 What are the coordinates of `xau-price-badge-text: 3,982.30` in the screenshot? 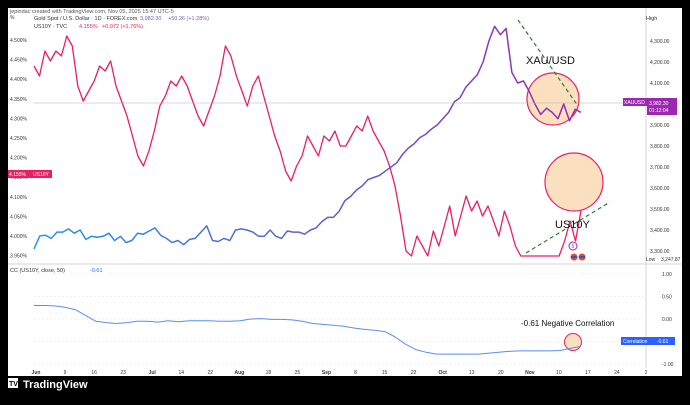 It's located at (659, 104).